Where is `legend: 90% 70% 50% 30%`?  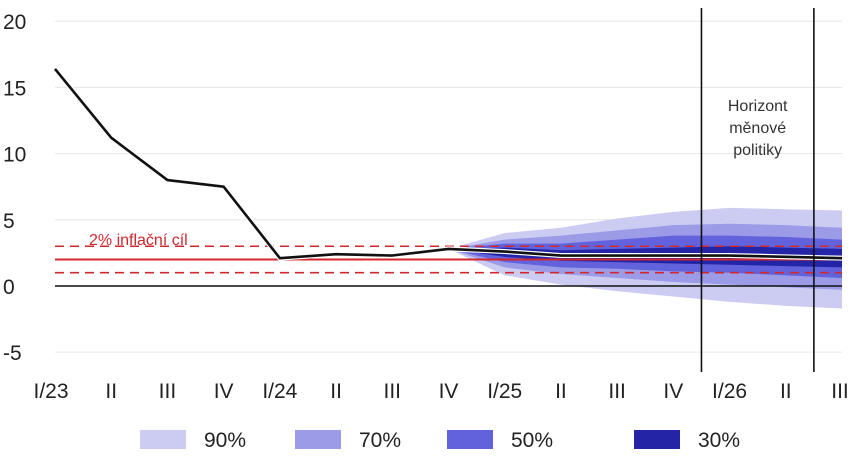 legend: 90% 70% 50% 30% is located at coordinates (440, 440).